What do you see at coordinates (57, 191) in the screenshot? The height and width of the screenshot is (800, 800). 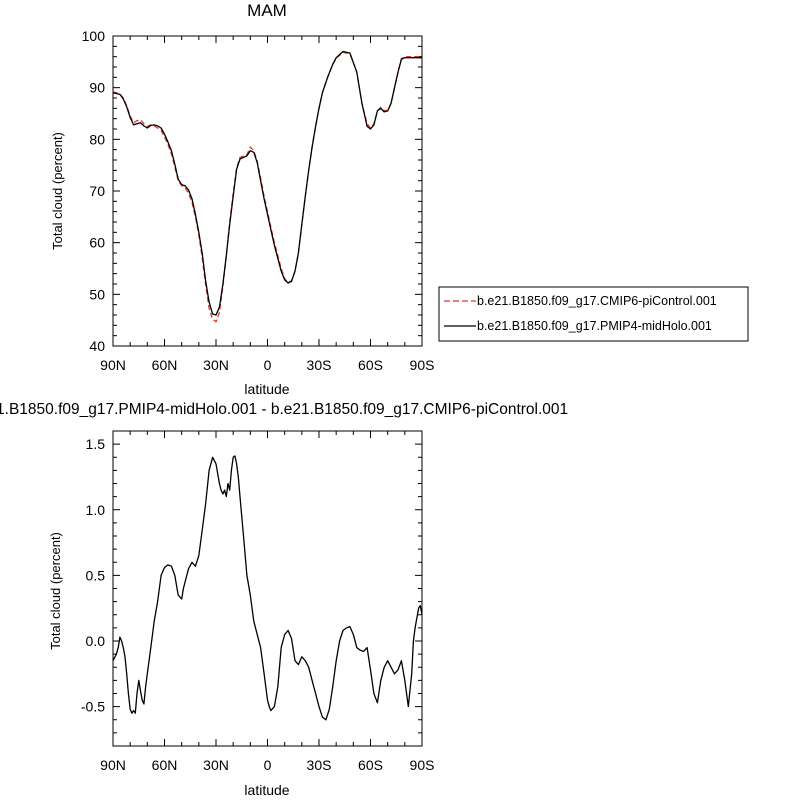 I see `top-y-axis-label: Total cloud (percent)` at bounding box center [57, 191].